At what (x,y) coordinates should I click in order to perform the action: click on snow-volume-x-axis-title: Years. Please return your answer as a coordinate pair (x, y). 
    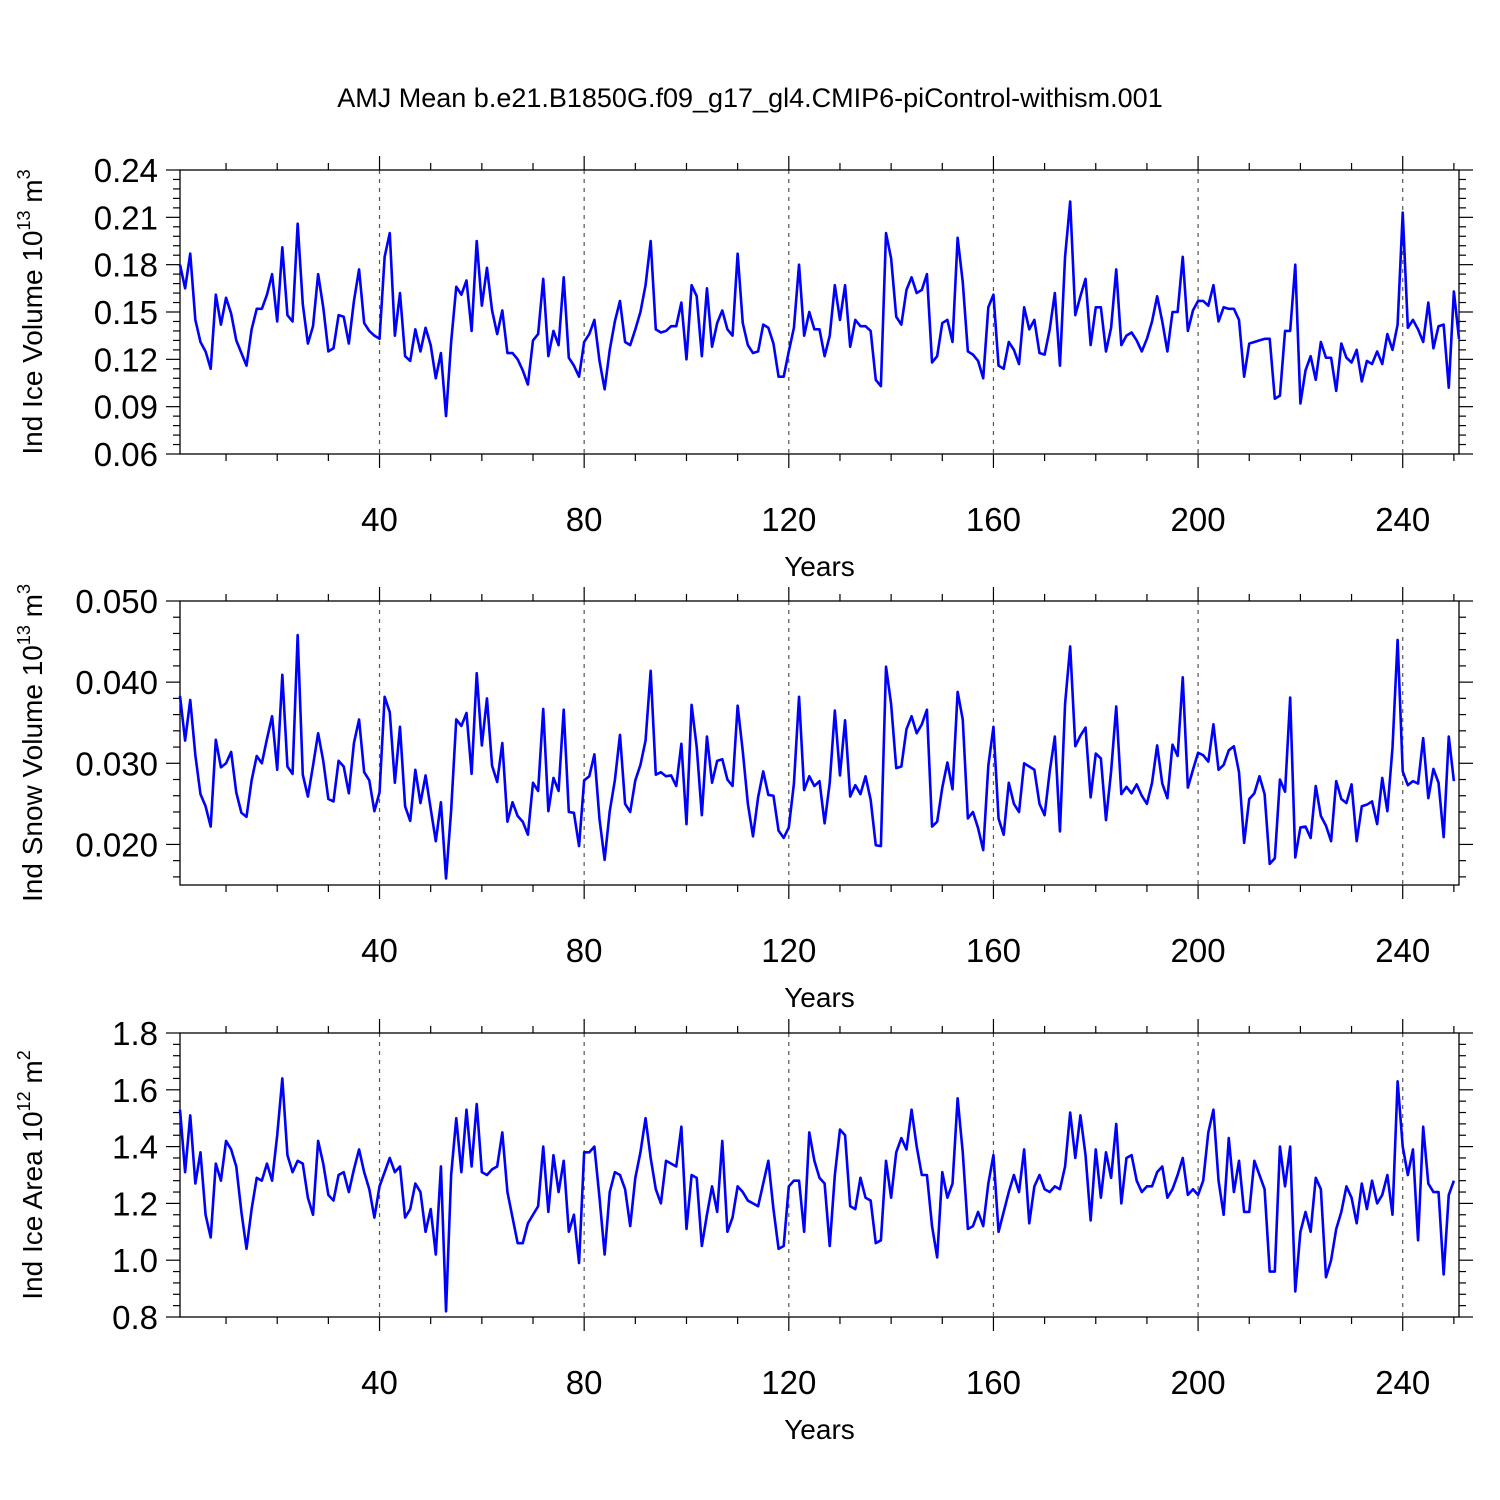
    Looking at the image, I should click on (819, 997).